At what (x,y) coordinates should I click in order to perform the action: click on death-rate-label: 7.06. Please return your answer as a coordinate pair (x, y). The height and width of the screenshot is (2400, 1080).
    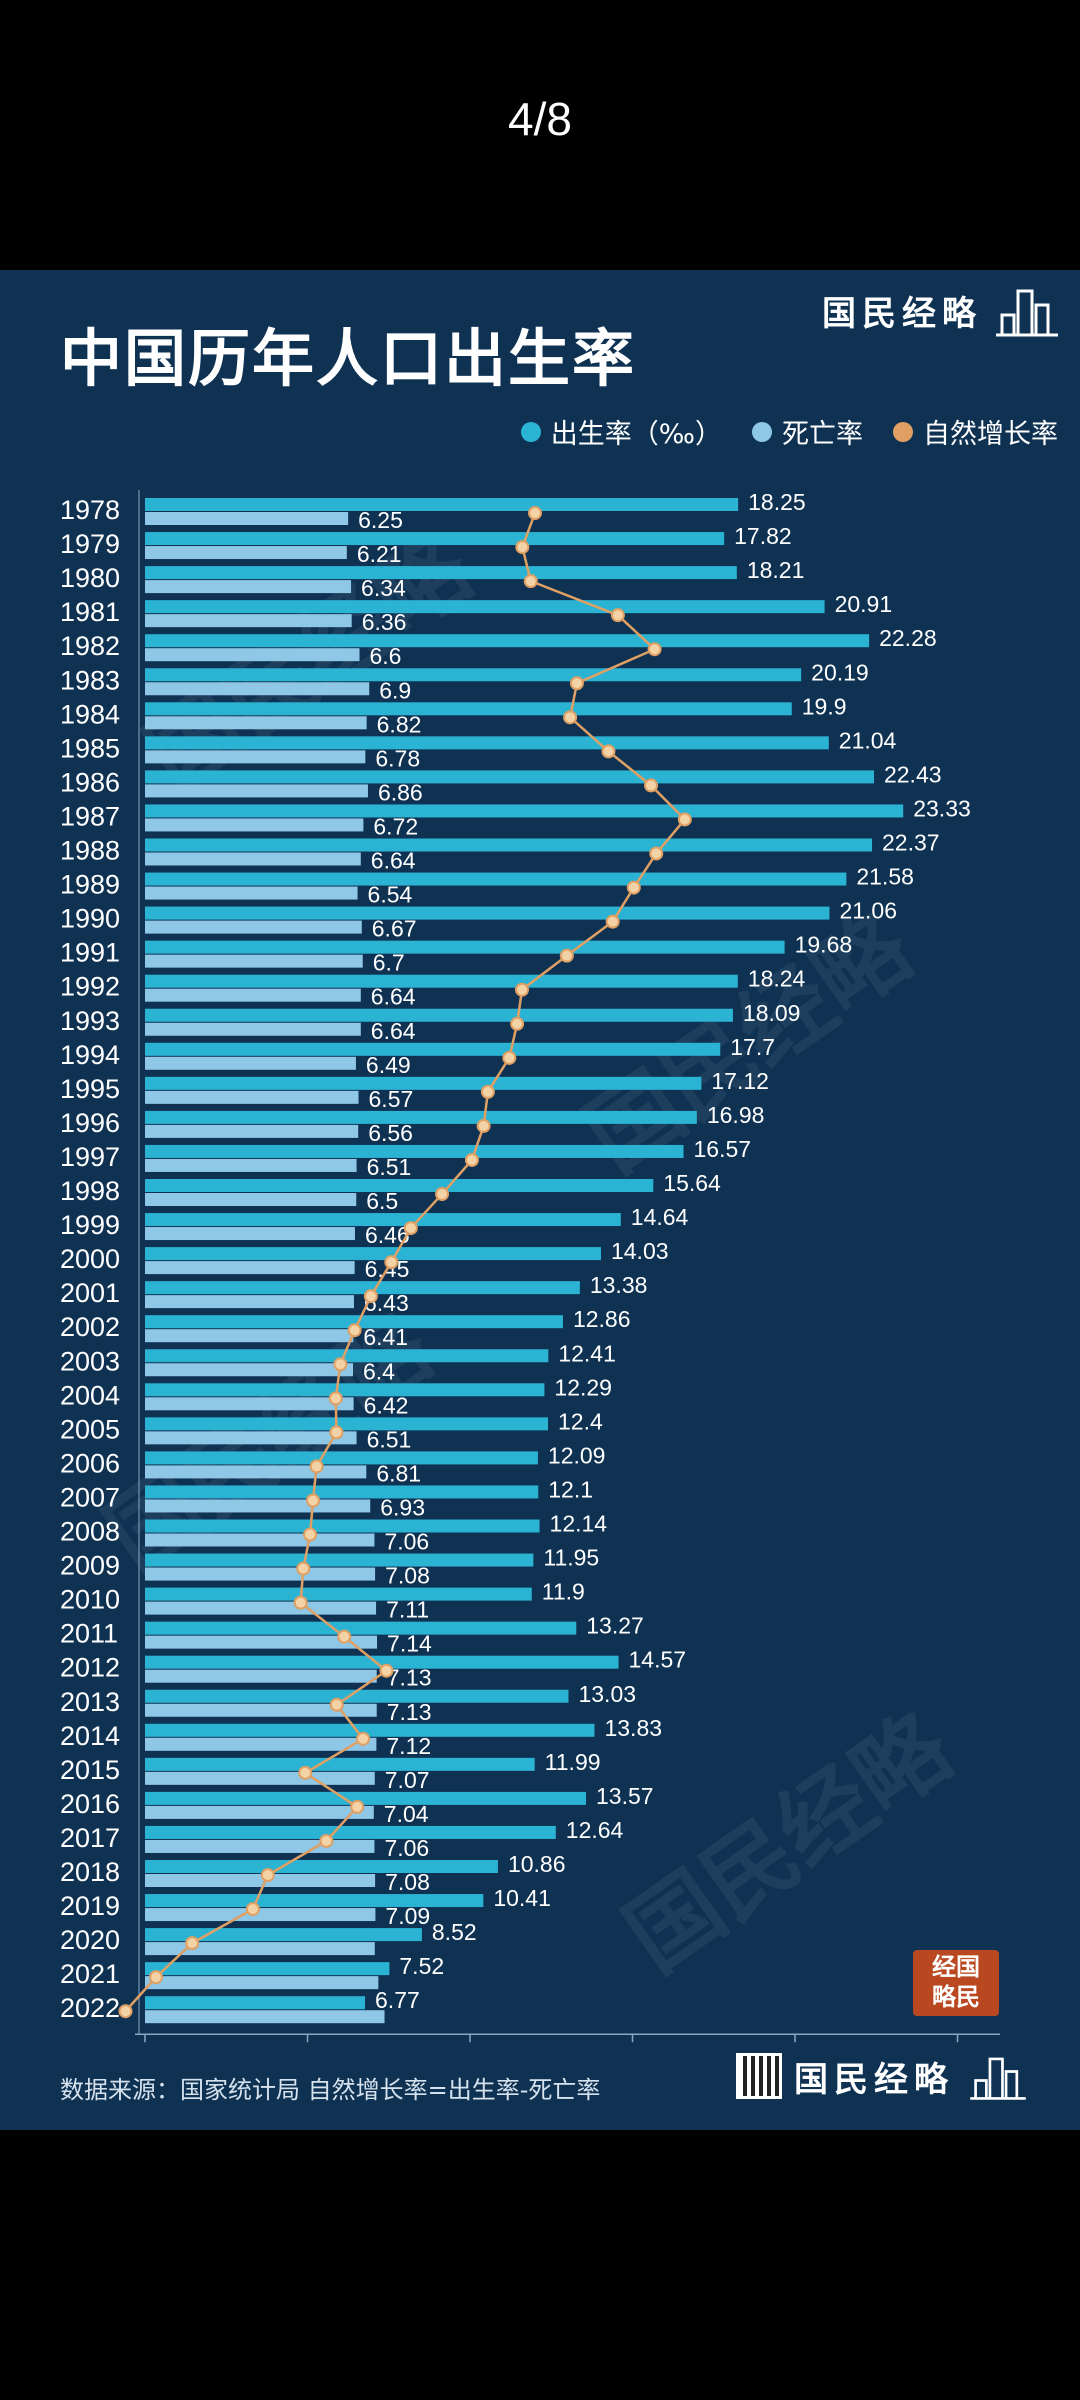
    Looking at the image, I should click on (406, 1848).